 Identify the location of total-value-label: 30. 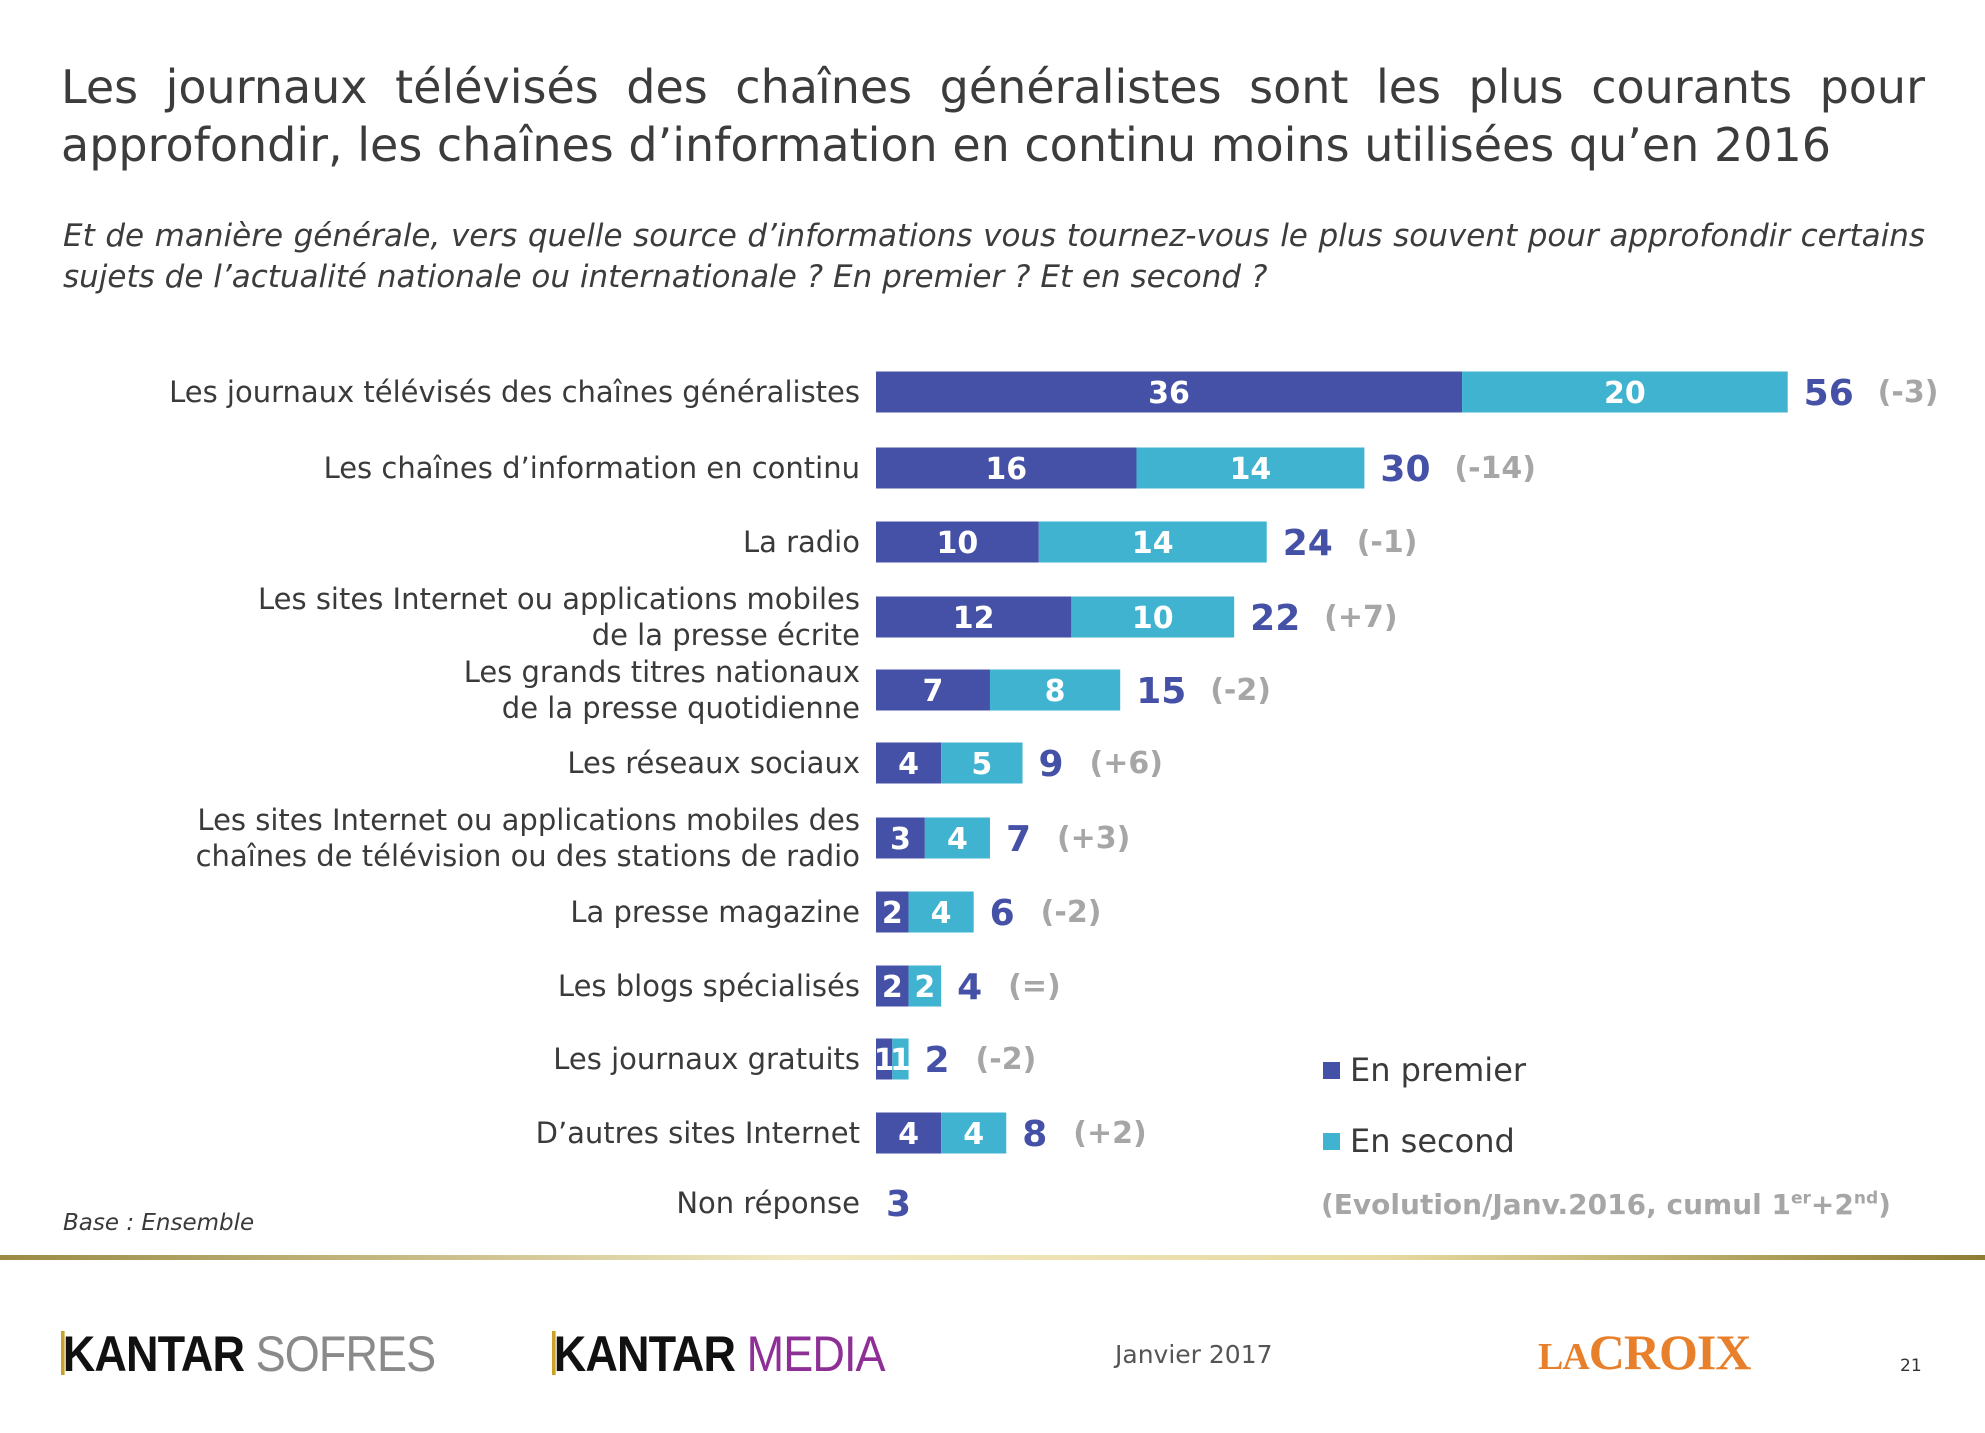
(1405, 469).